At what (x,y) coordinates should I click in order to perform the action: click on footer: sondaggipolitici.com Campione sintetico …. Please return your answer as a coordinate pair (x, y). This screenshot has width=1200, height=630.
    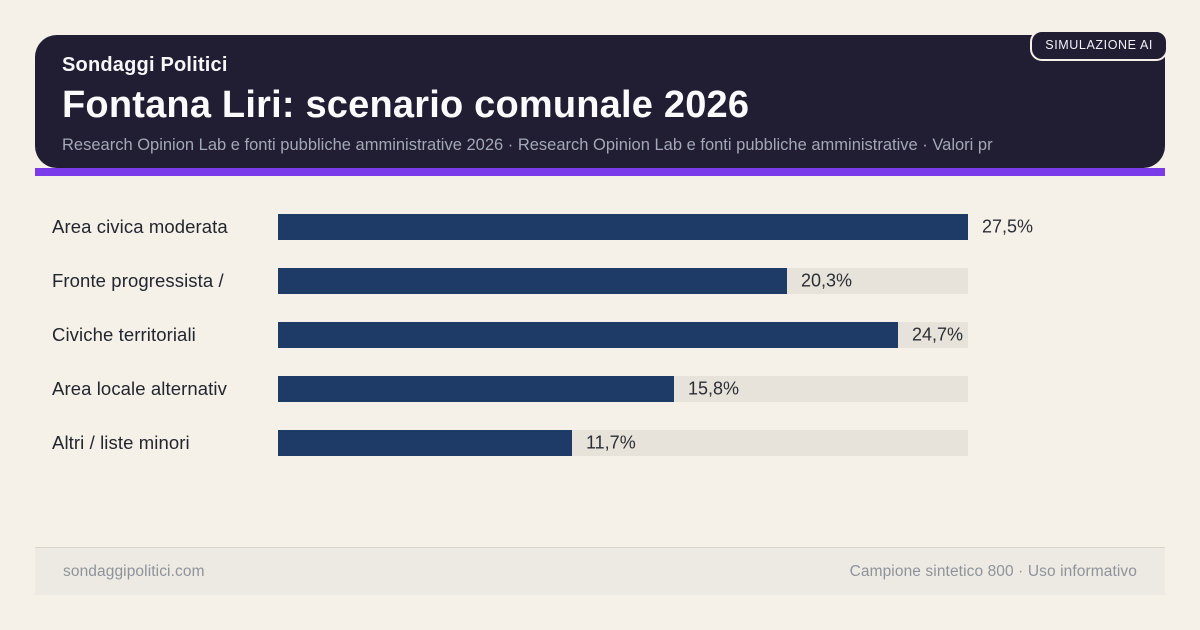
    Looking at the image, I should click on (600, 571).